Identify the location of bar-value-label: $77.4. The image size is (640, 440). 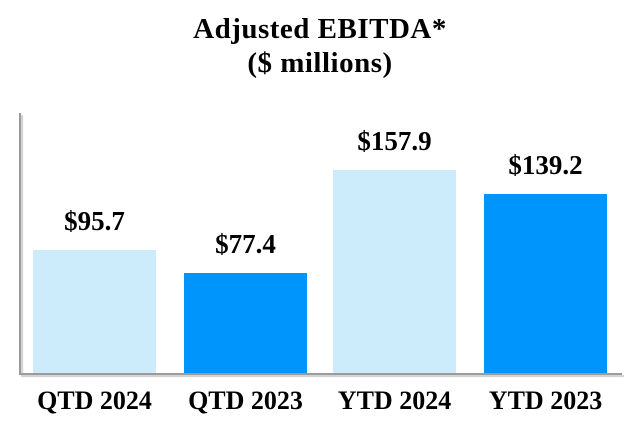
(245, 244).